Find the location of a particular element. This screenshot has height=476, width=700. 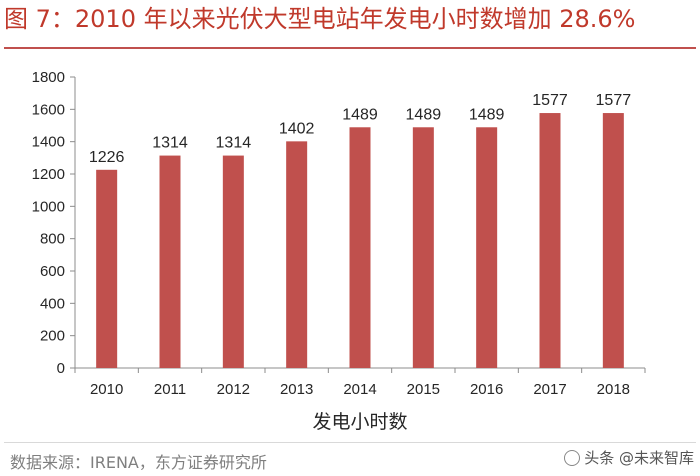

watermark-icon is located at coordinates (572, 457).